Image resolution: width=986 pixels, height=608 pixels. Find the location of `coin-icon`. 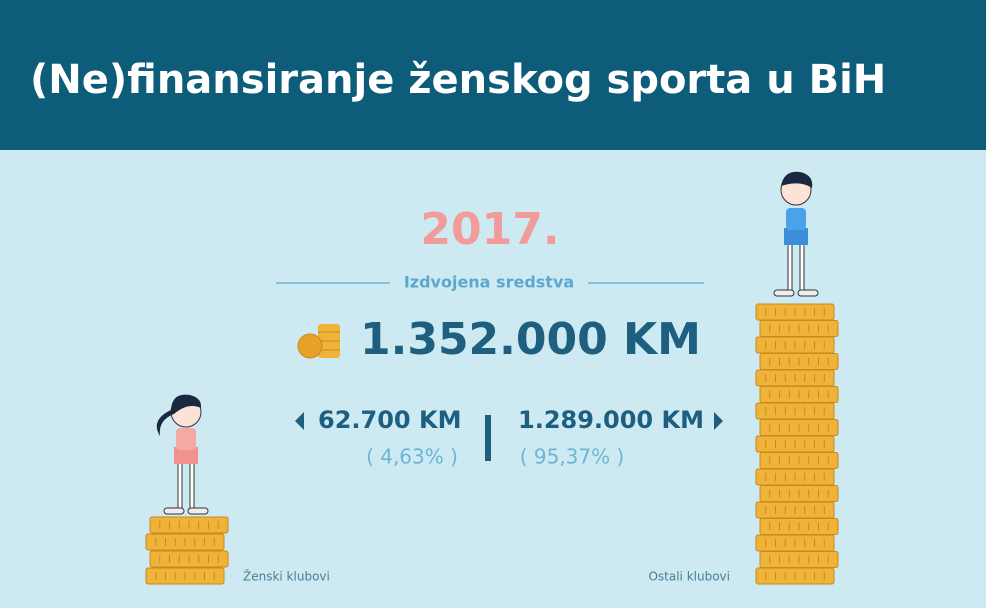

coin-icon is located at coordinates (318, 341).